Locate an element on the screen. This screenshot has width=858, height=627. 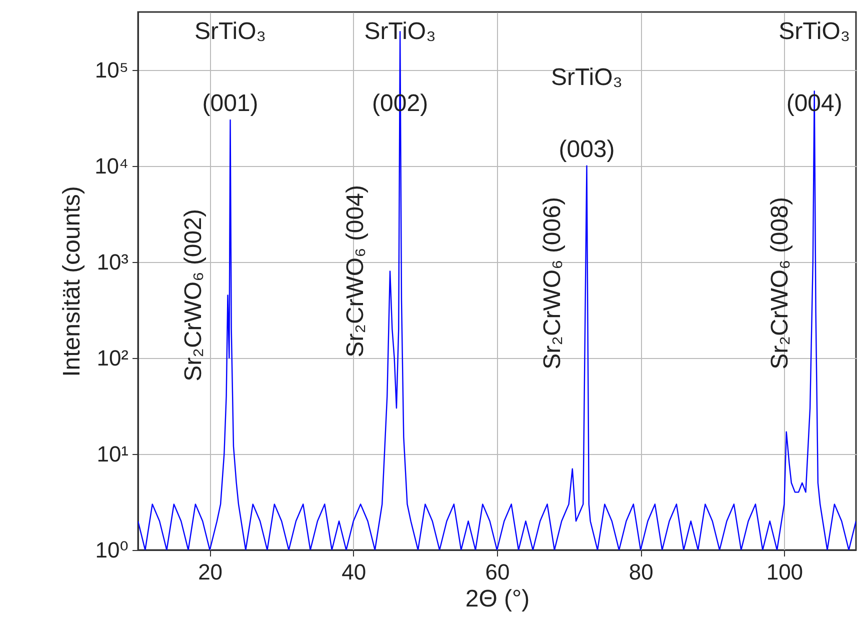
y-tick-label: 10⁴ is located at coordinates (111, 165).